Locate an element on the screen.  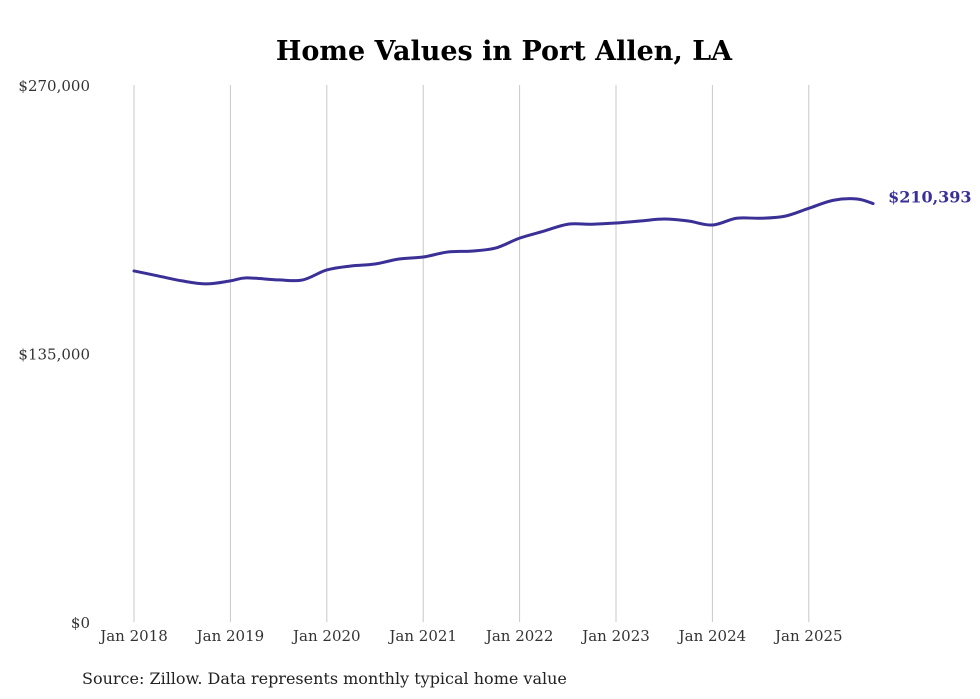
end-value-label: $210,393 is located at coordinates (930, 197).